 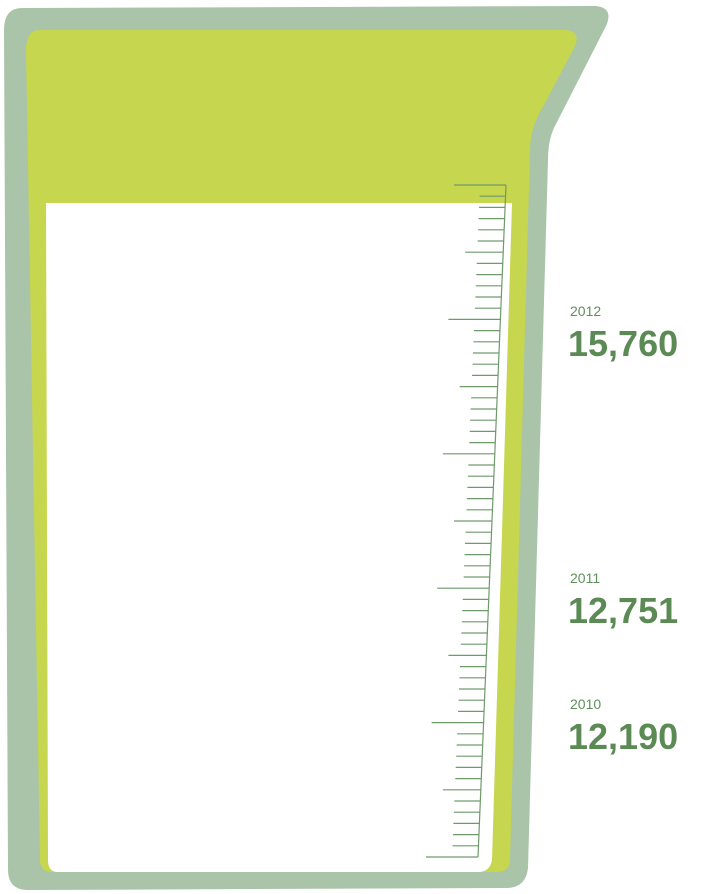 I want to click on year-label: 2012, so click(x=585, y=311).